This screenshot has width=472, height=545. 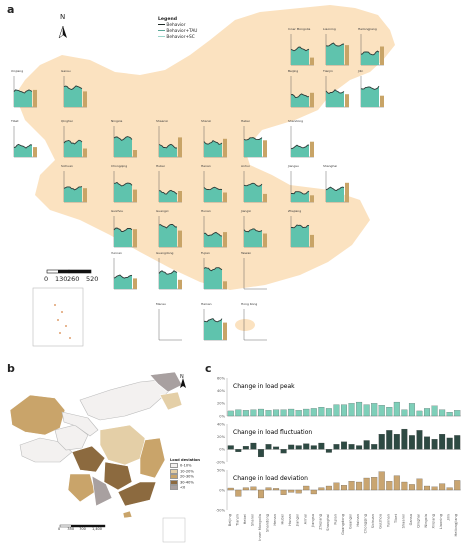 I want to click on scale-bar, so click(x=69, y=271).